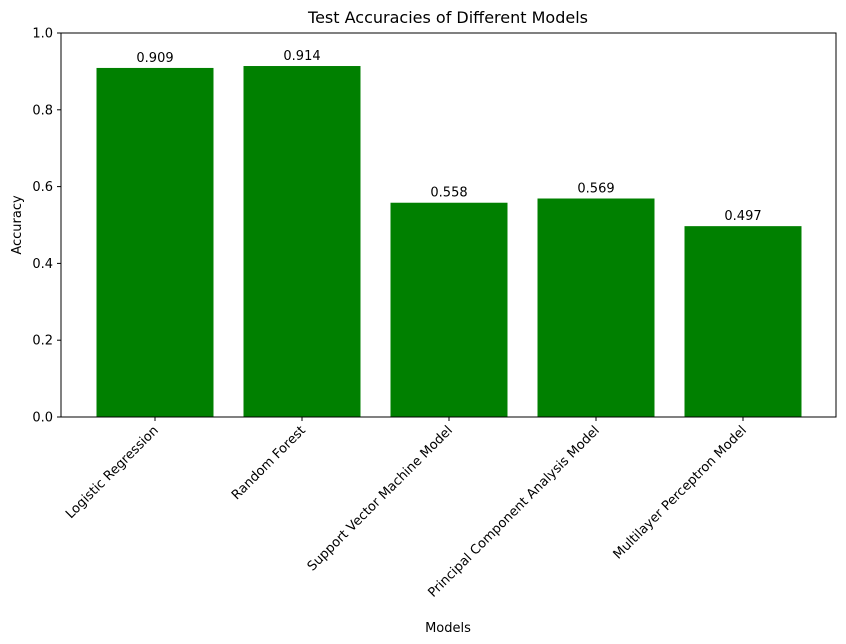 This screenshot has height=644, width=846. What do you see at coordinates (680, 492) in the screenshot?
I see `x-tick-label: Multilayer Perceptron Model` at bounding box center [680, 492].